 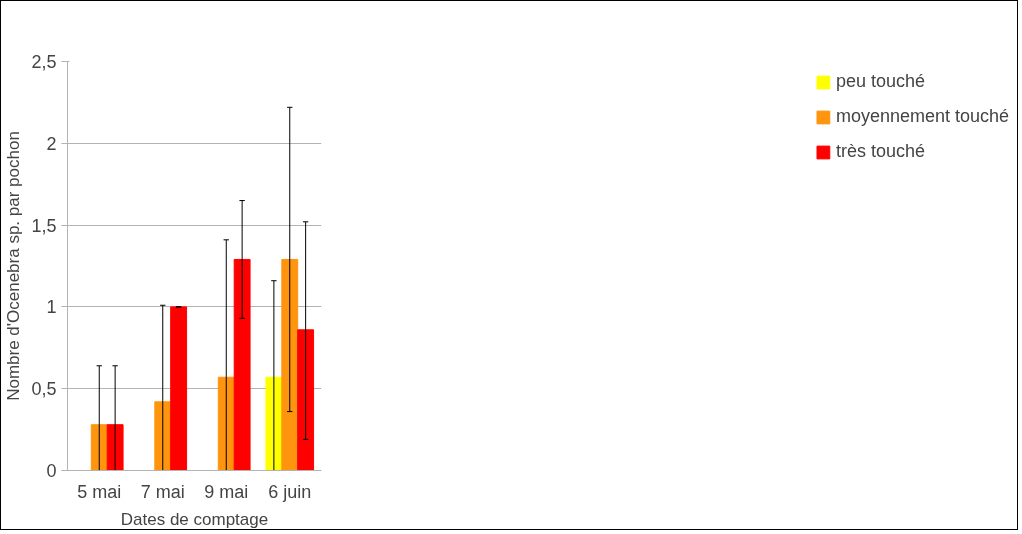 I want to click on y-tick-label: 2,5, so click(x=44, y=62).